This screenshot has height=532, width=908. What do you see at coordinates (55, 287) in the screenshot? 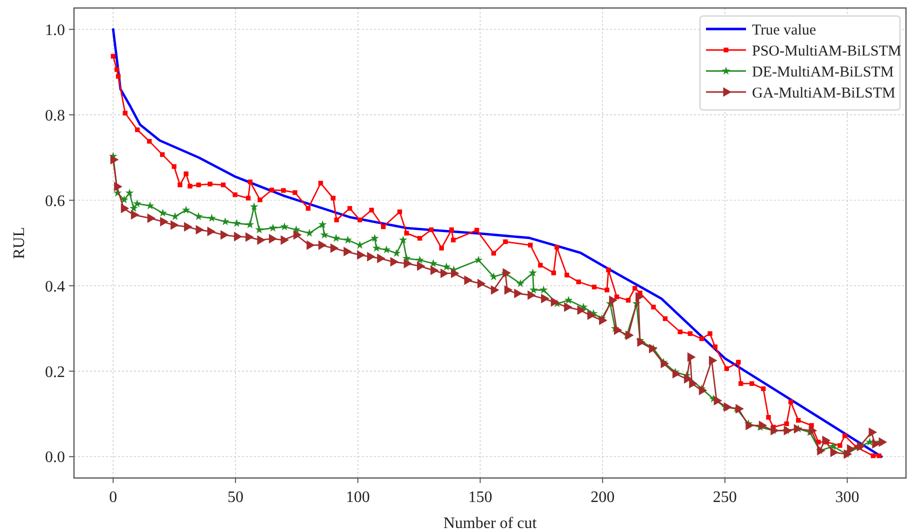
I see `y-tick-label: 0.4` at bounding box center [55, 287].